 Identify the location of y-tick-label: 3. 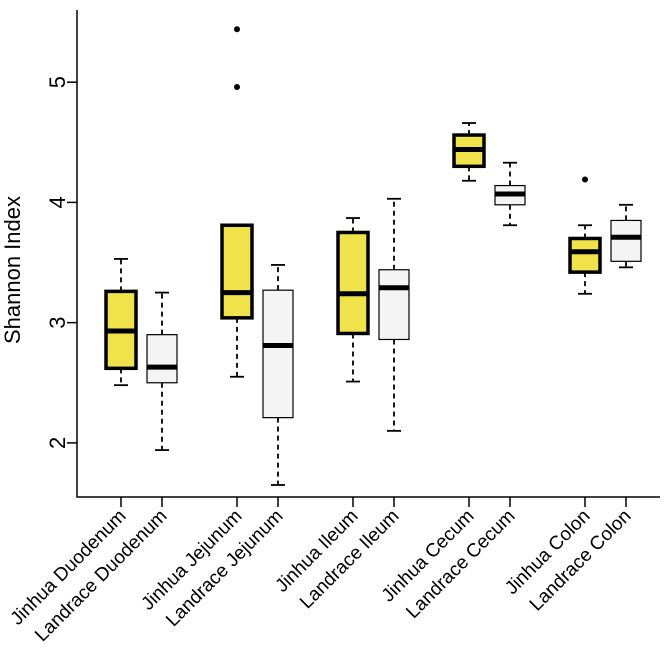
(57, 323).